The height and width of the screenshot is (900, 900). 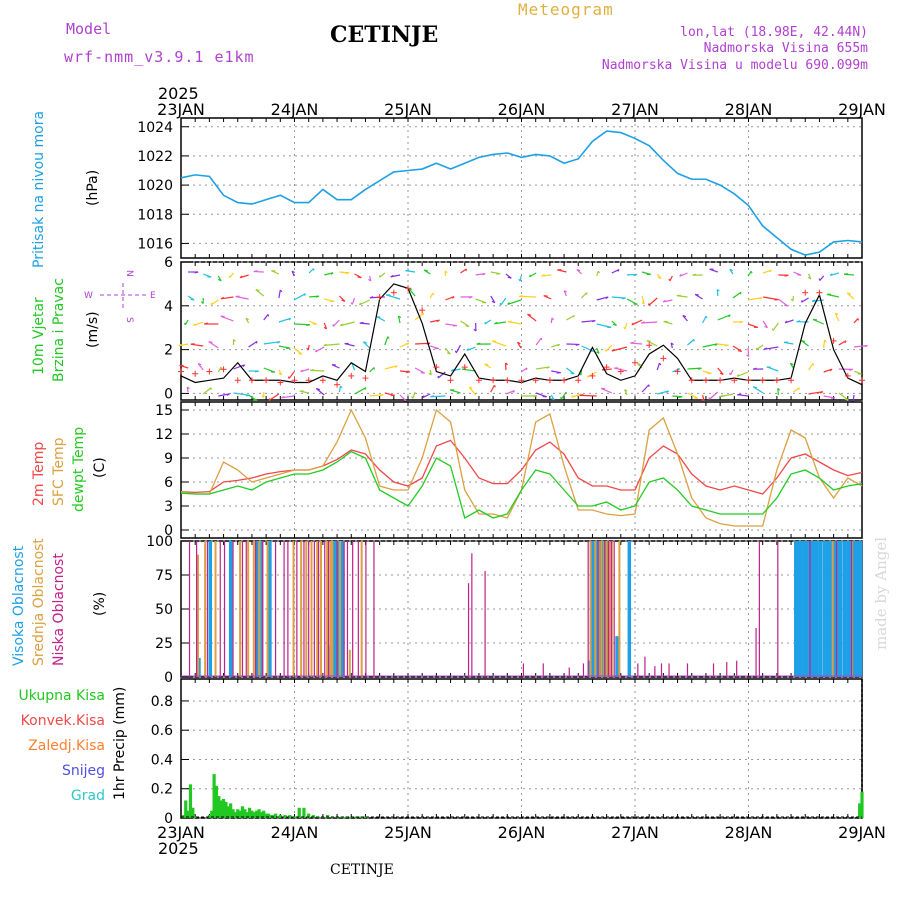 I want to click on top-day-label: 24JAN, so click(x=295, y=109).